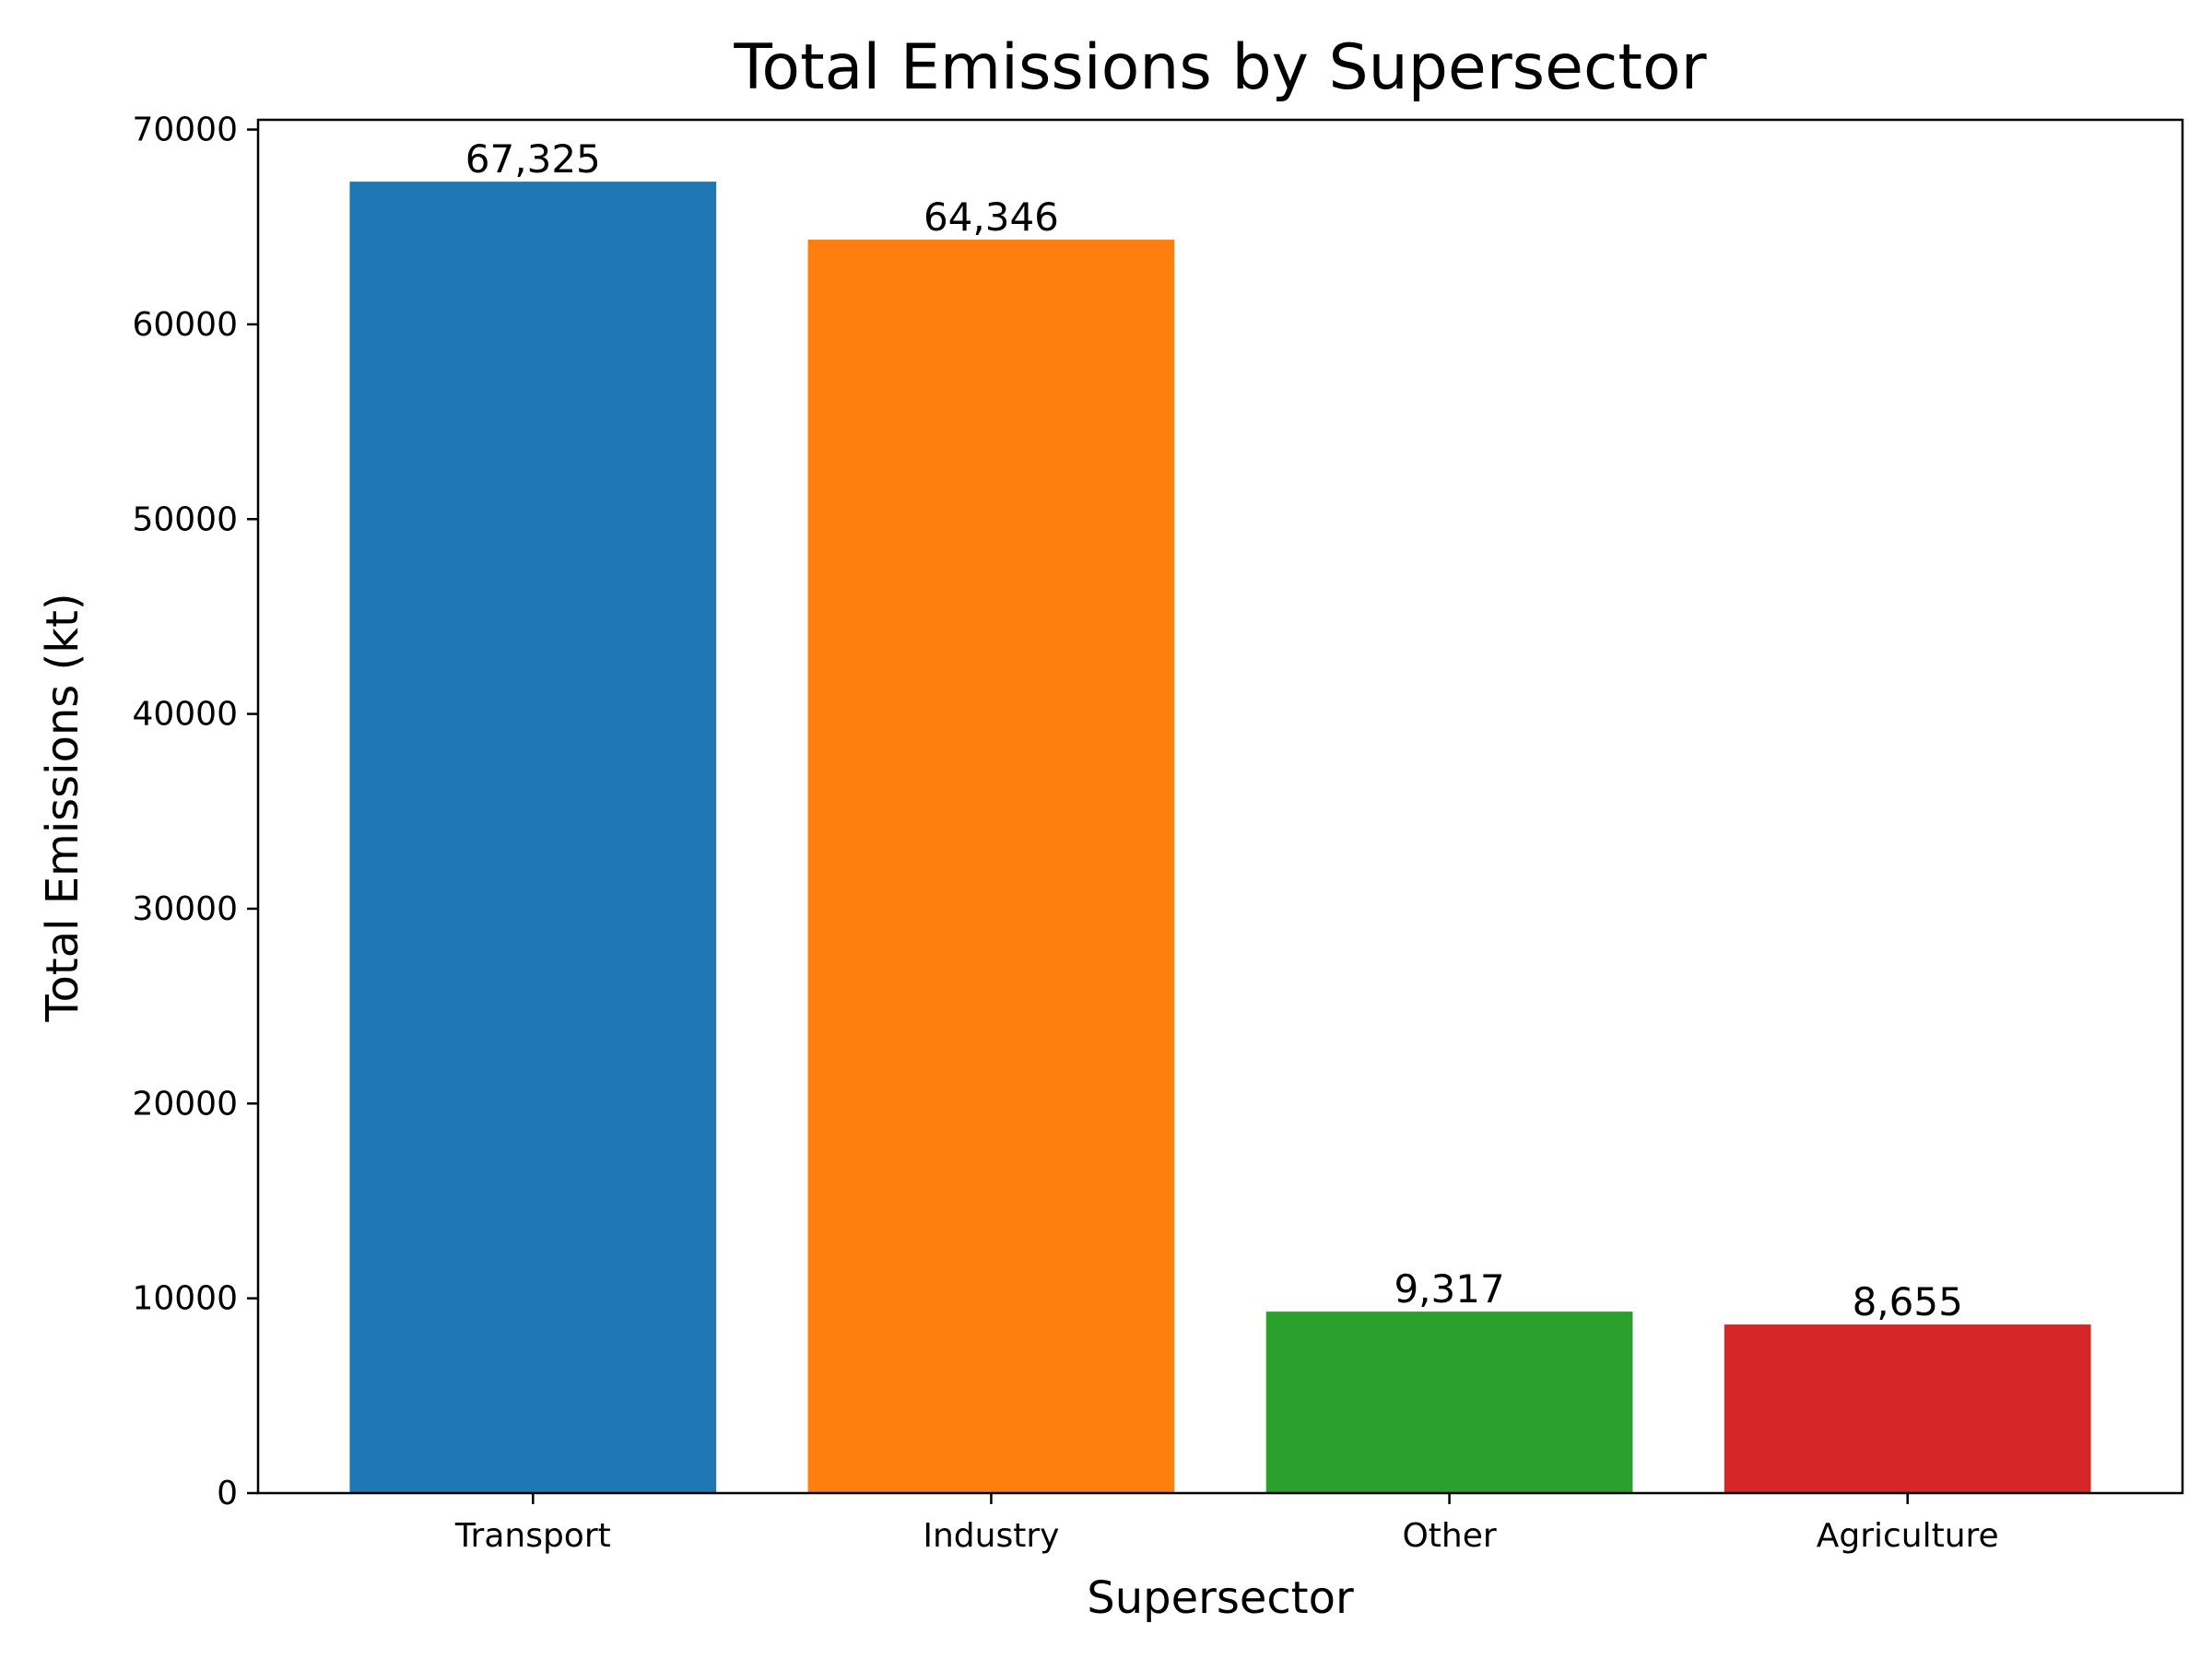 This screenshot has width=2212, height=1659. What do you see at coordinates (227, 1493) in the screenshot?
I see `y-tick-label-0: 0` at bounding box center [227, 1493].